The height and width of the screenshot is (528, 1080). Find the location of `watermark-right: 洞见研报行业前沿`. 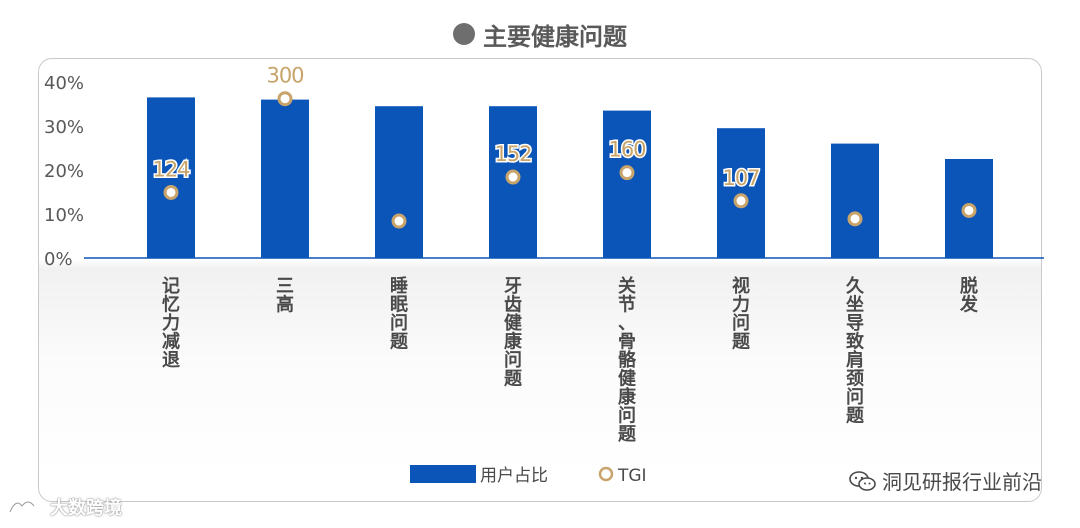

watermark-right: 洞见研报行业前沿 is located at coordinates (945, 480).